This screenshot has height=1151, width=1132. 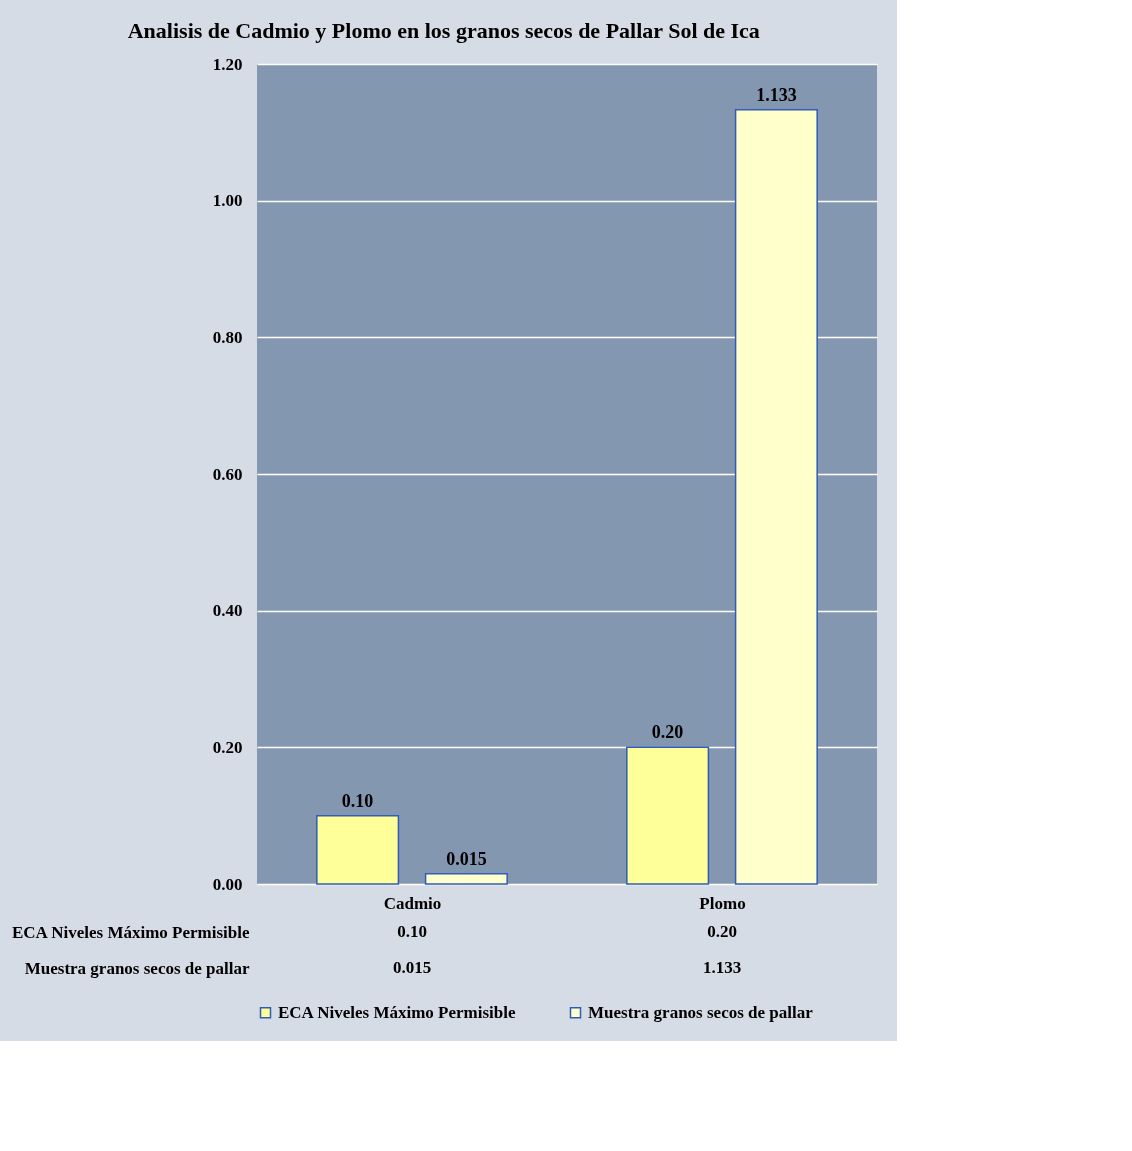 What do you see at coordinates (227, 474) in the screenshot?
I see `y-tick-label: 0.60` at bounding box center [227, 474].